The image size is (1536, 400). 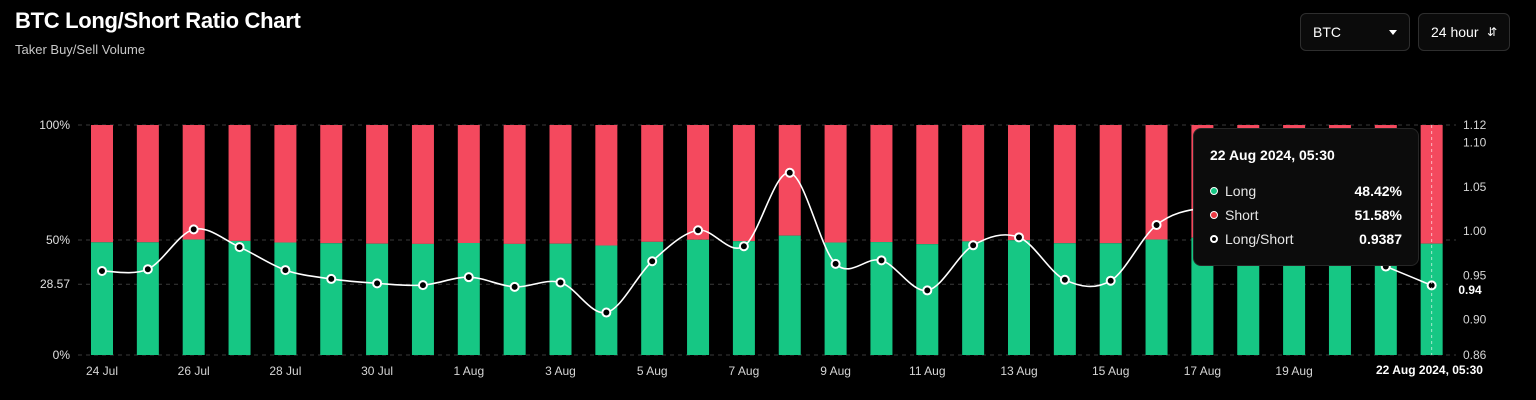 I want to click on tooltip-short-value: 51.58%, so click(x=1378, y=215).